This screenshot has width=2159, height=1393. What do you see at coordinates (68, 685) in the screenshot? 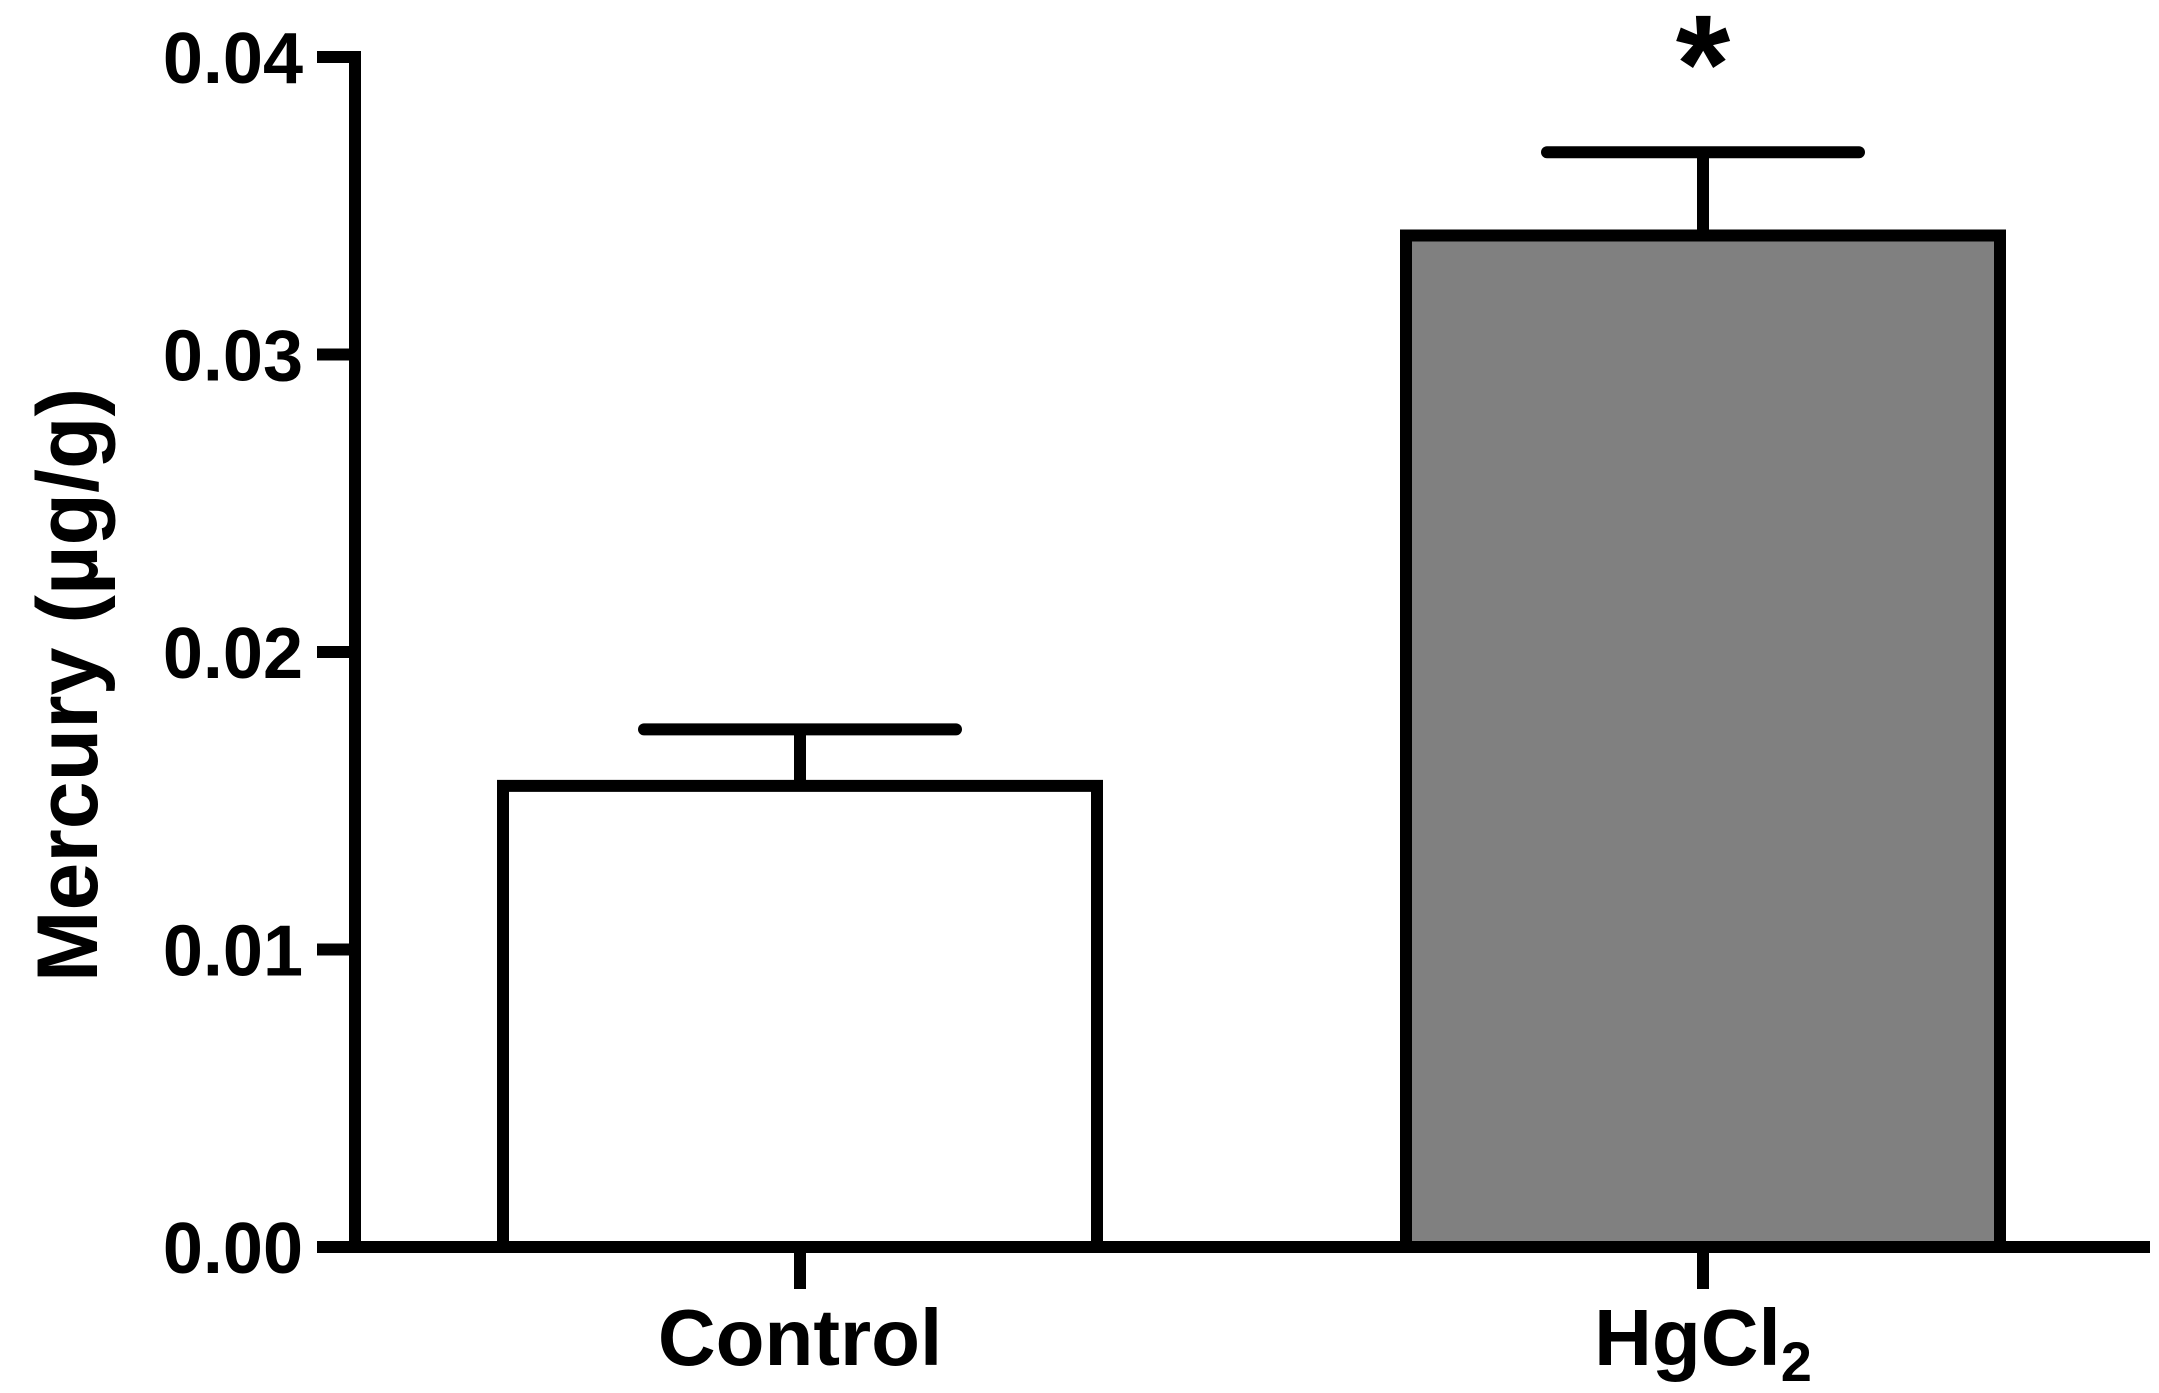
I see `y-axis-title: Mercury (µg/g)` at bounding box center [68, 685].